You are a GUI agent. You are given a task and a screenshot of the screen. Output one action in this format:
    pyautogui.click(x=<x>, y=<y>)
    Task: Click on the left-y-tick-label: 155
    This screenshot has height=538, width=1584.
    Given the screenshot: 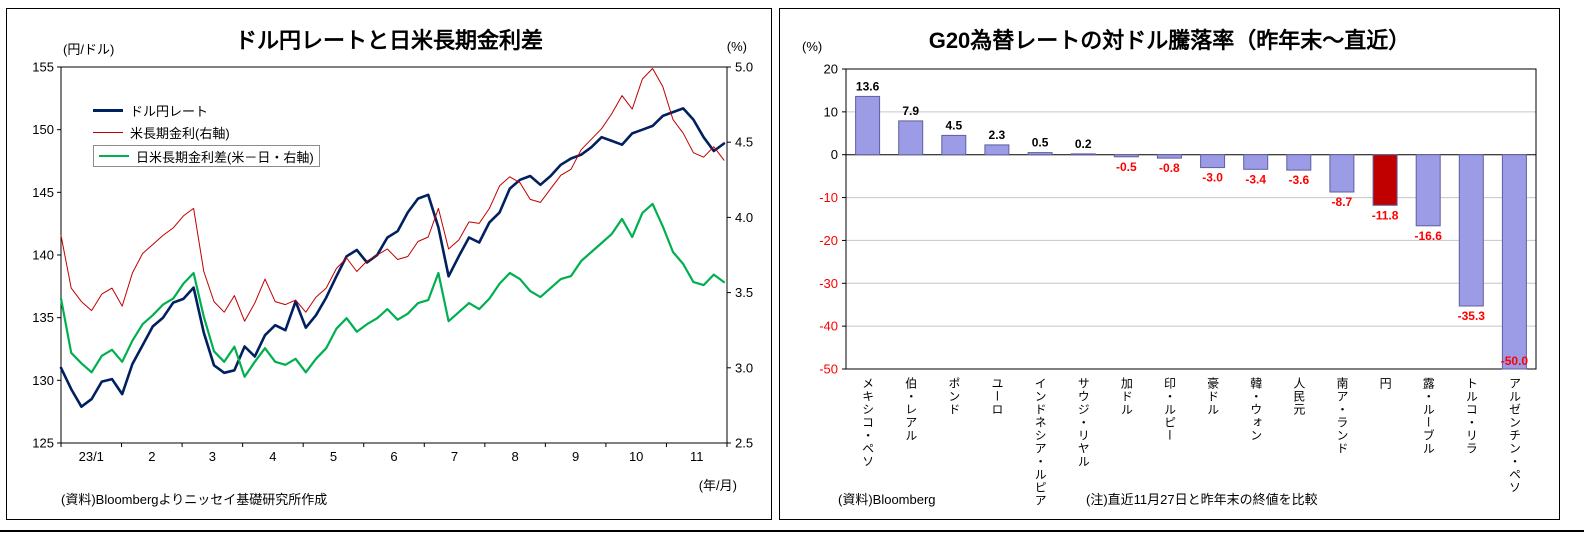 What is the action you would take?
    pyautogui.click(x=43, y=67)
    